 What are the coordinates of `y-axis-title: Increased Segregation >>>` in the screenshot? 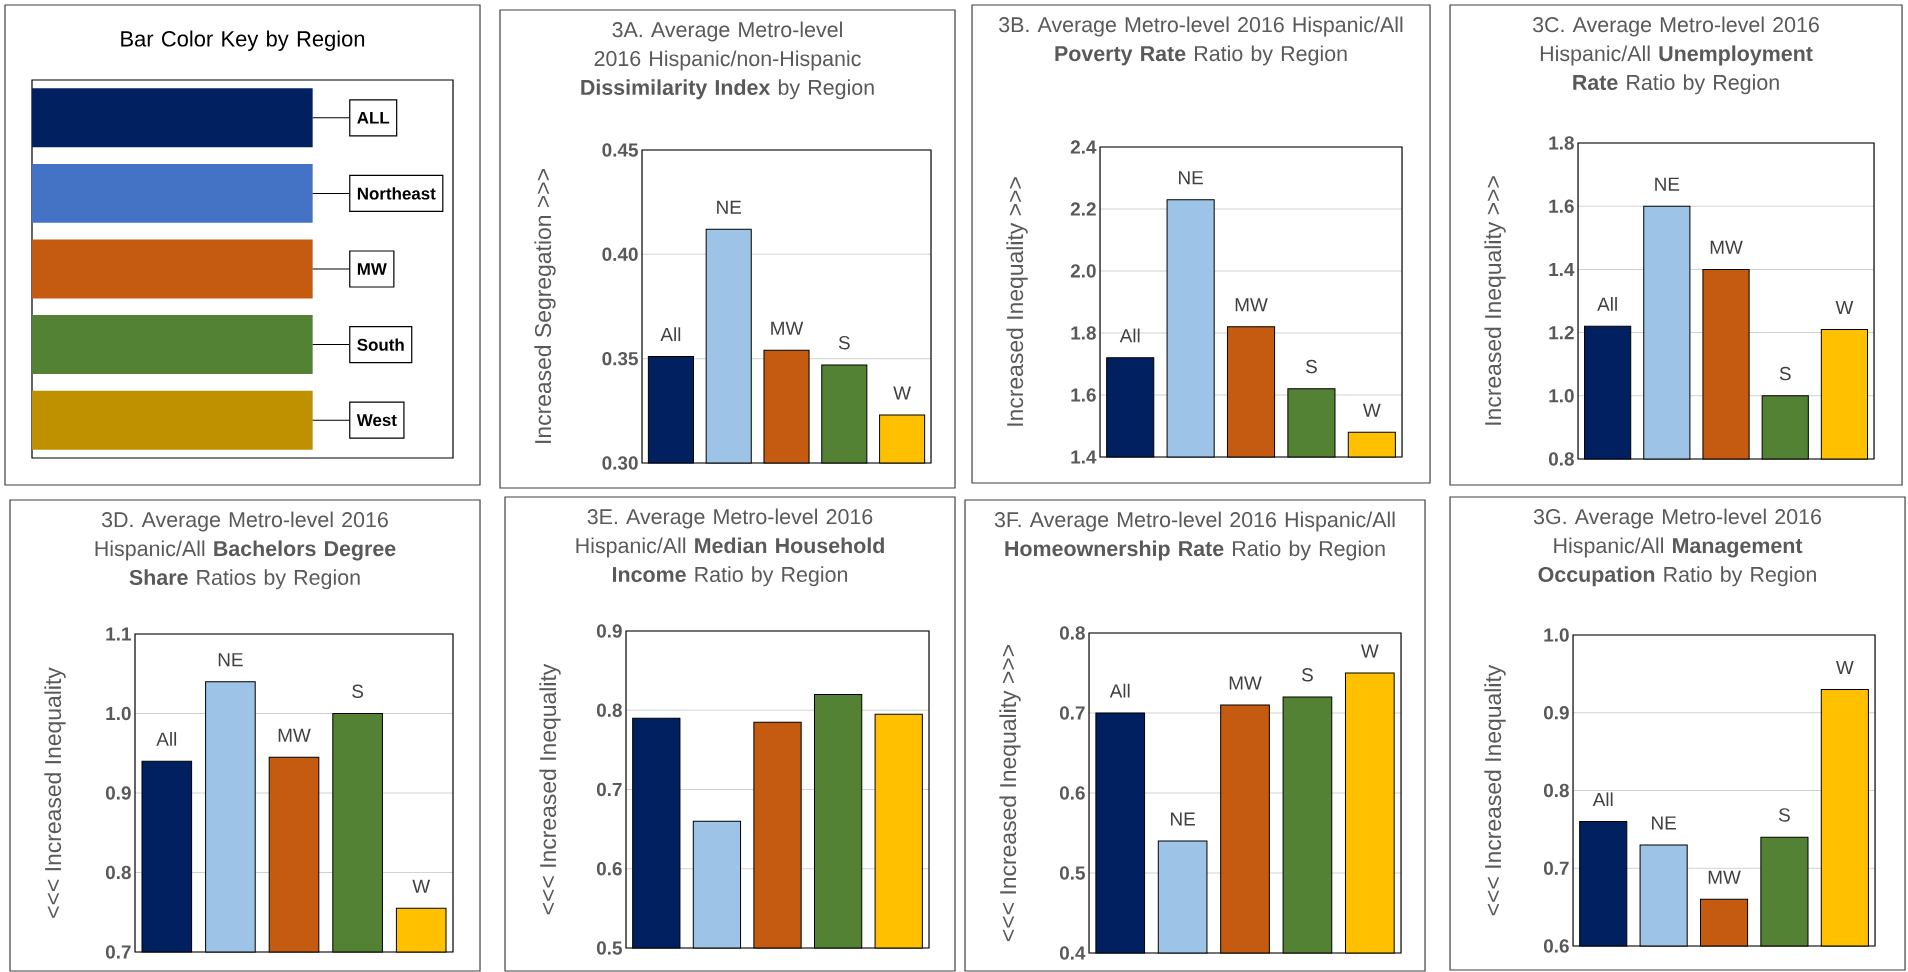 It's located at (545, 306).